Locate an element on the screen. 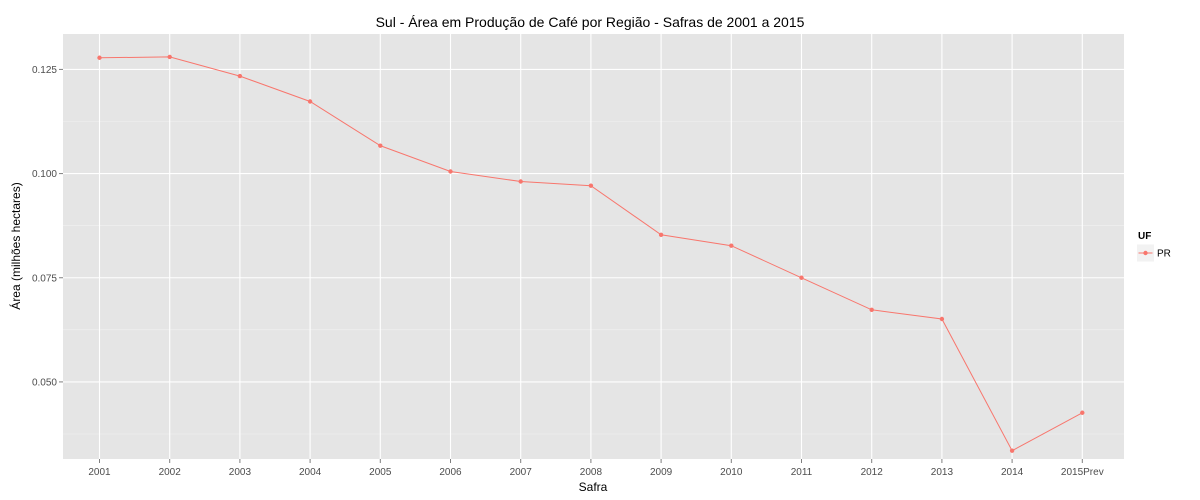 This screenshot has width=1200, height=500. x-tick-label: 2001 is located at coordinates (99, 472).